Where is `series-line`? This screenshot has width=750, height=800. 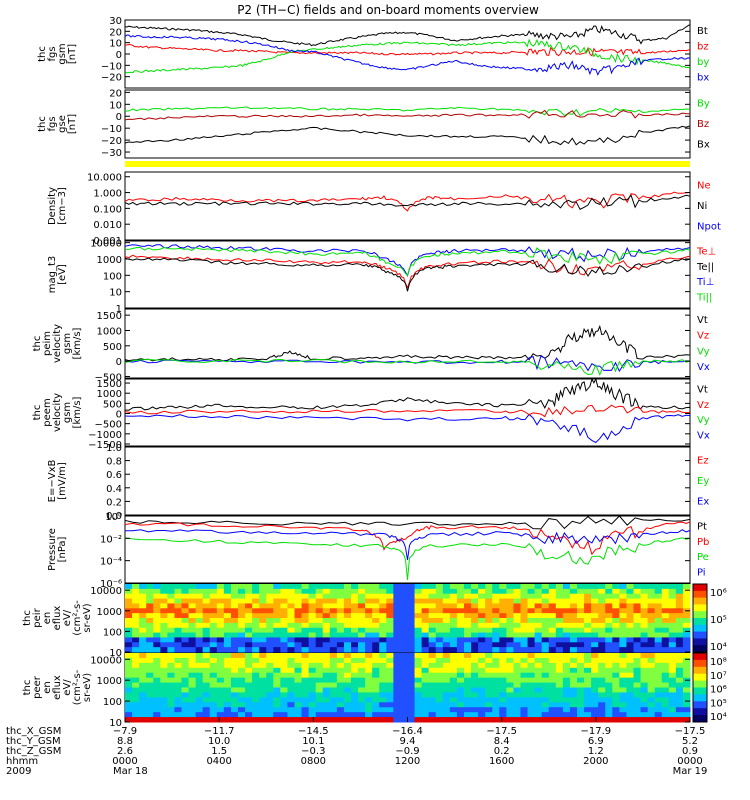
series-line is located at coordinates (407, 56).